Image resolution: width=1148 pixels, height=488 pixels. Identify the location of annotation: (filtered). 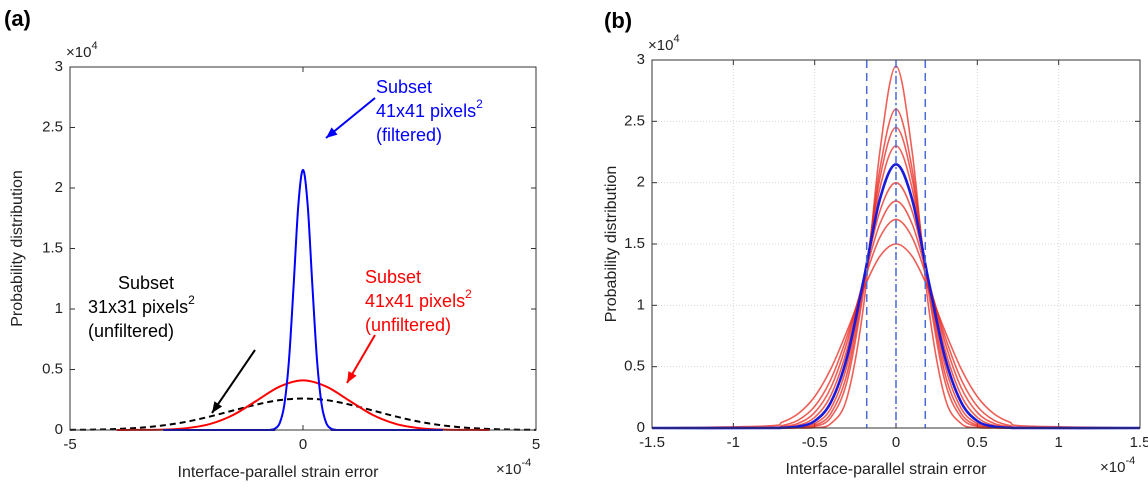
(409, 135).